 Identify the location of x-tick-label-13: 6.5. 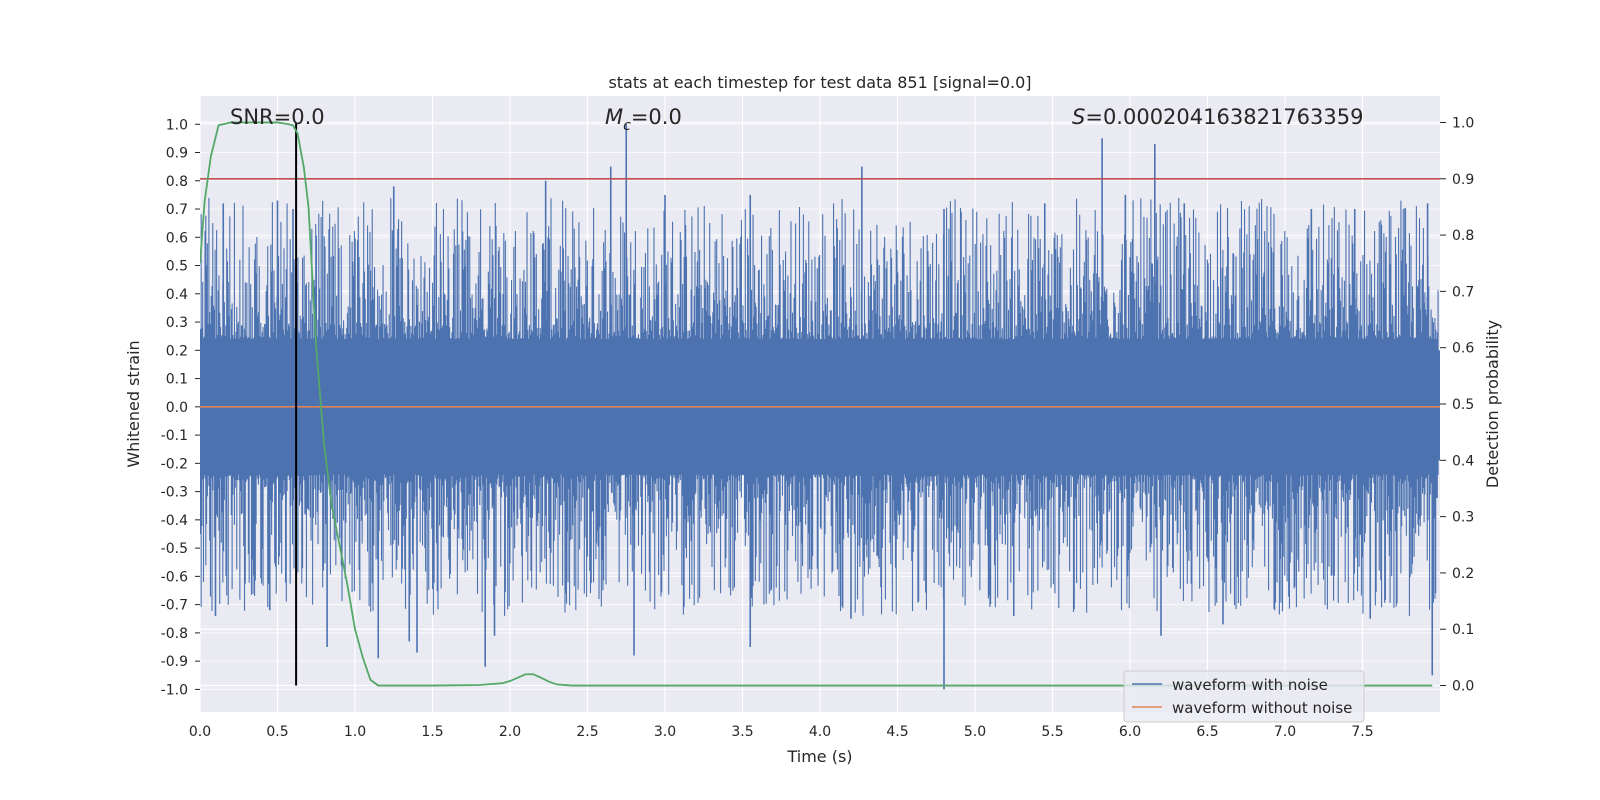
(1207, 732).